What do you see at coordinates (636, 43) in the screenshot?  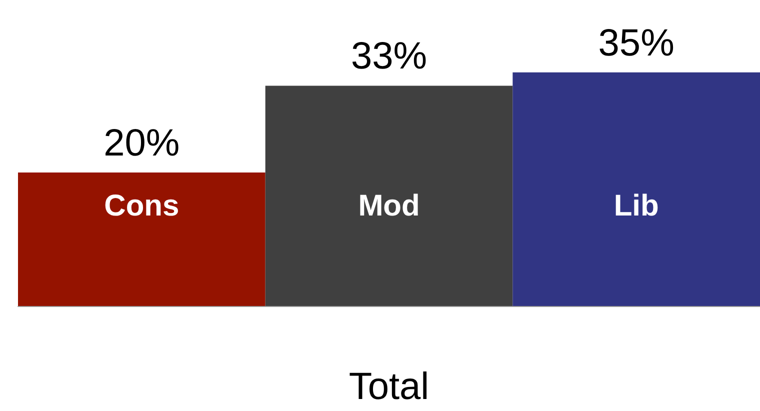 I see `data-label: 35%` at bounding box center [636, 43].